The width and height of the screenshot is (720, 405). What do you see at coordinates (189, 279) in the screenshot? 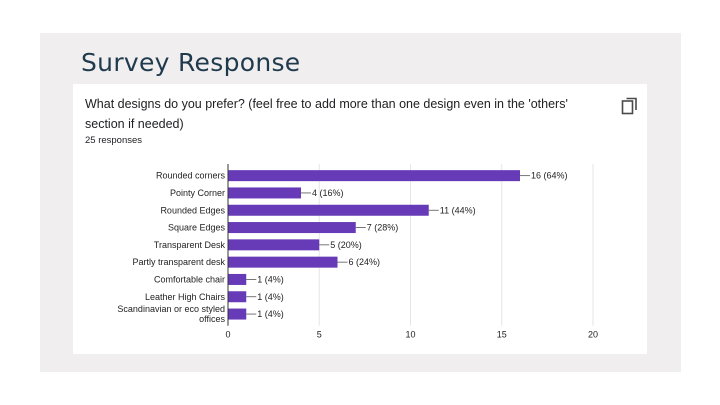
I see `category-label: Comfortable chair` at bounding box center [189, 279].